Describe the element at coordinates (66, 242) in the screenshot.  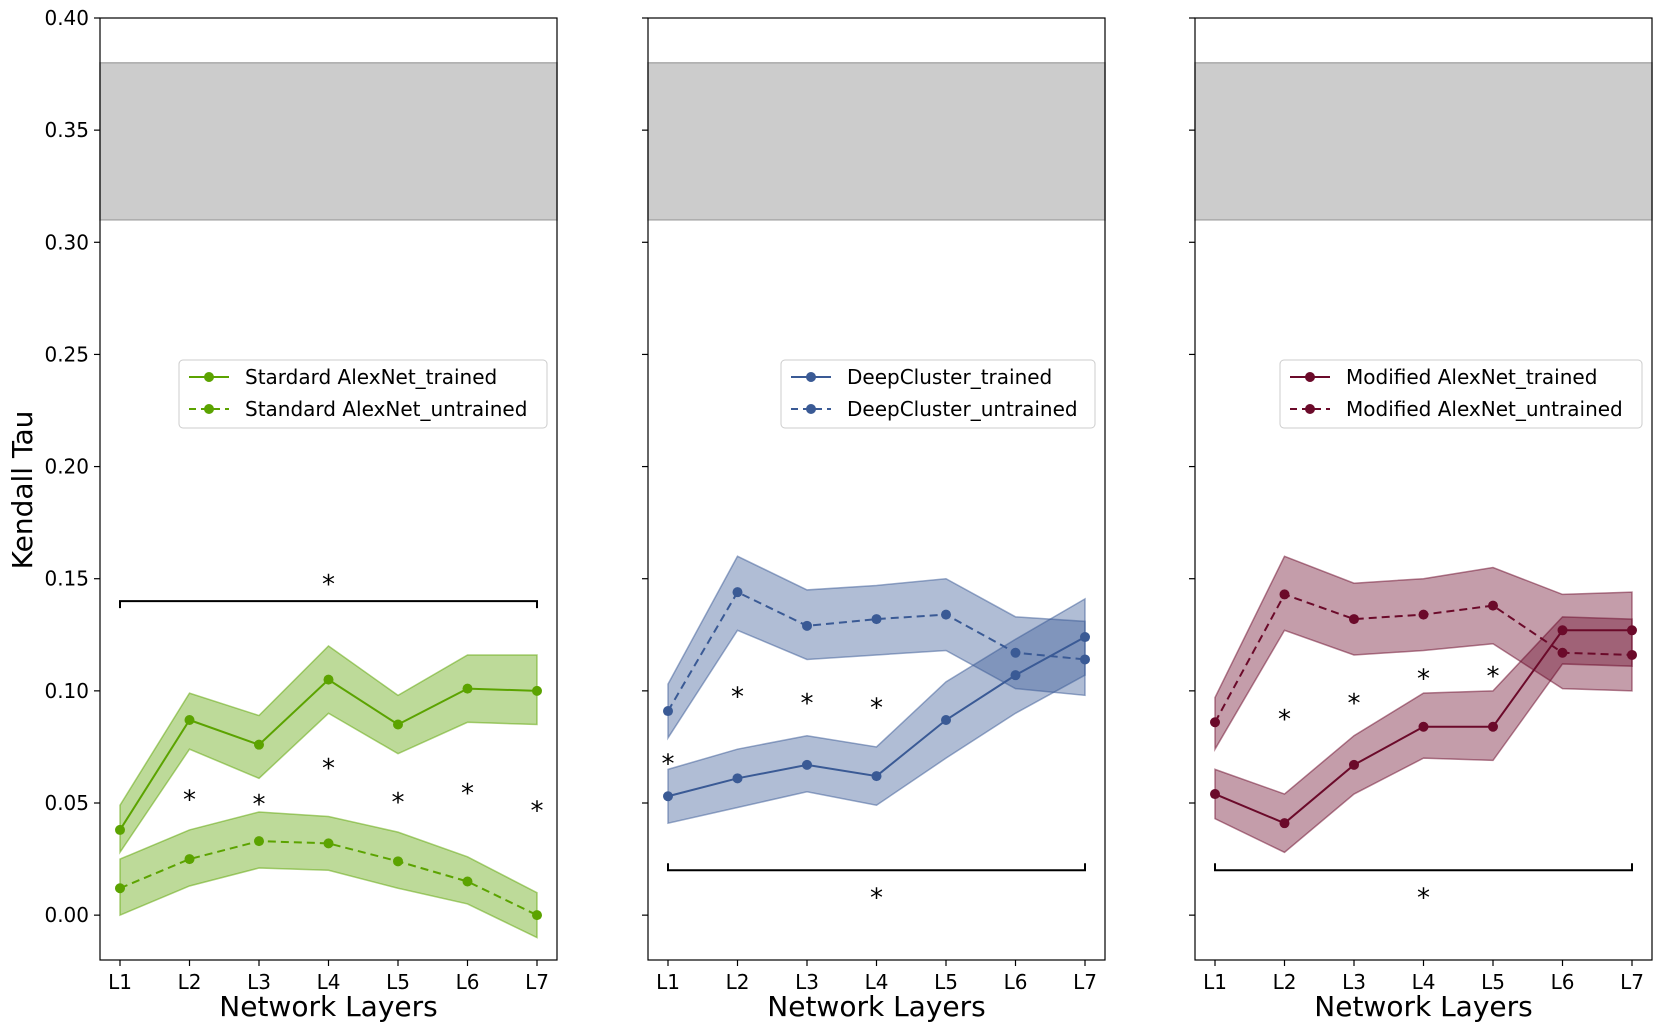
I see `y-tick-label: 0.30` at that location.